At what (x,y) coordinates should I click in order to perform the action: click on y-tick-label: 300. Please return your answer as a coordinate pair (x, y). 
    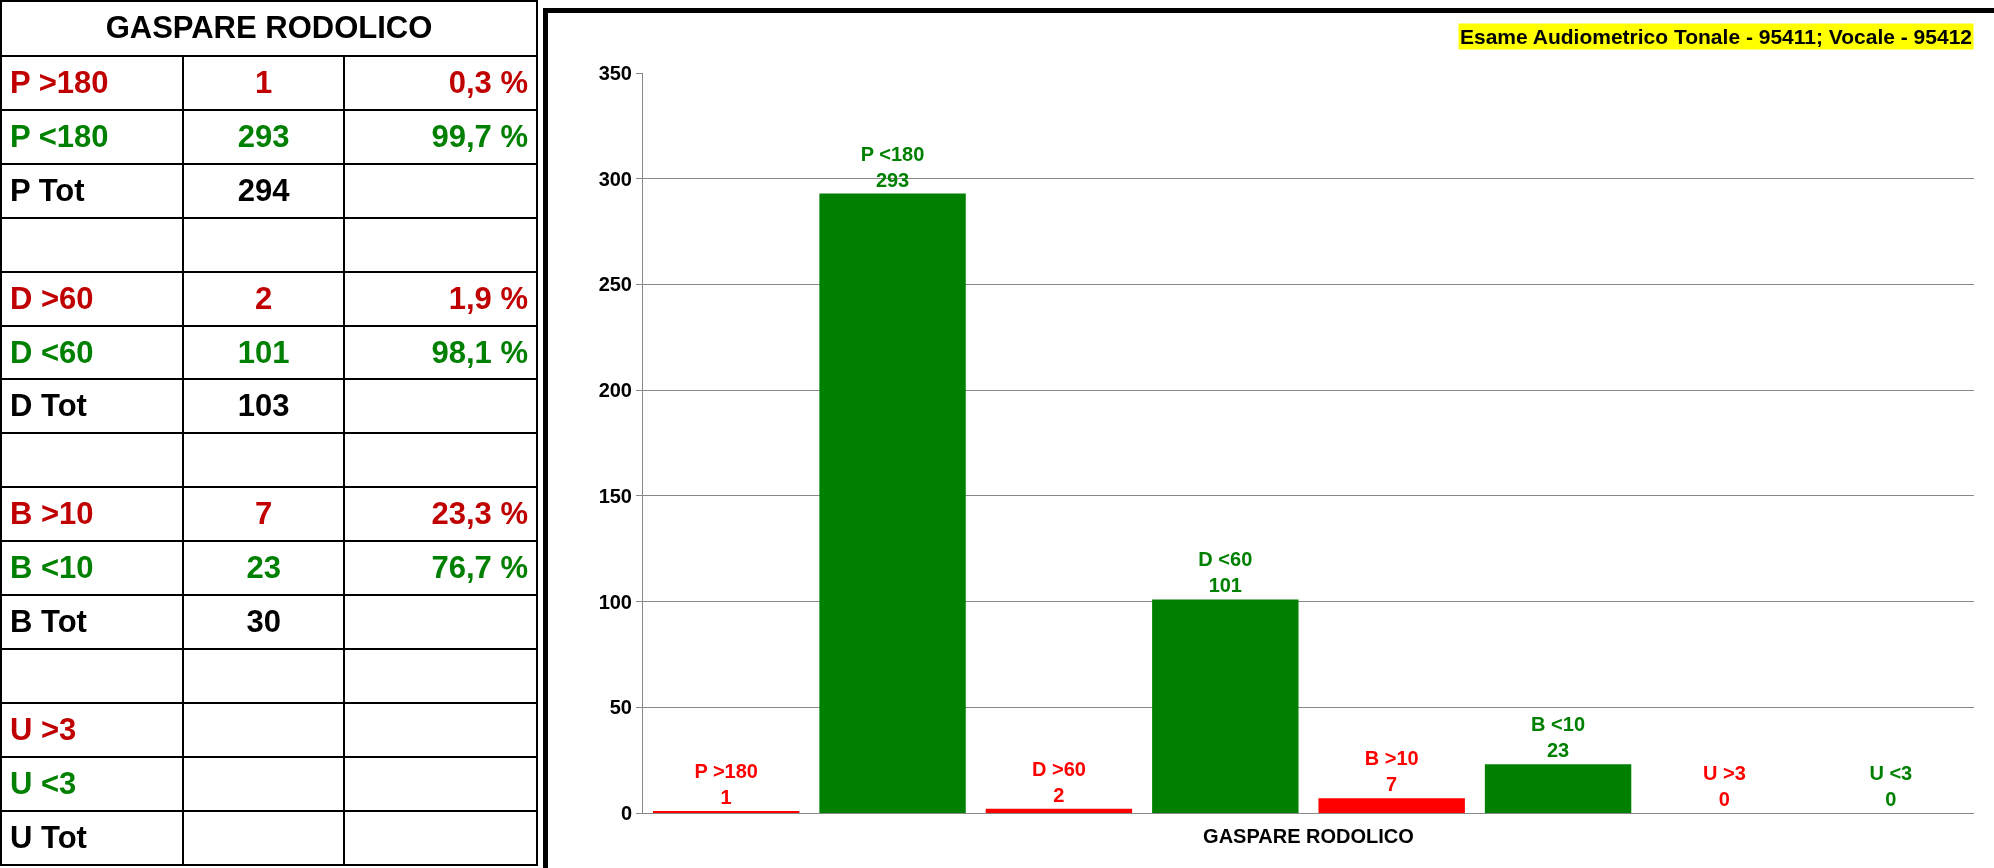
    Looking at the image, I should click on (615, 178).